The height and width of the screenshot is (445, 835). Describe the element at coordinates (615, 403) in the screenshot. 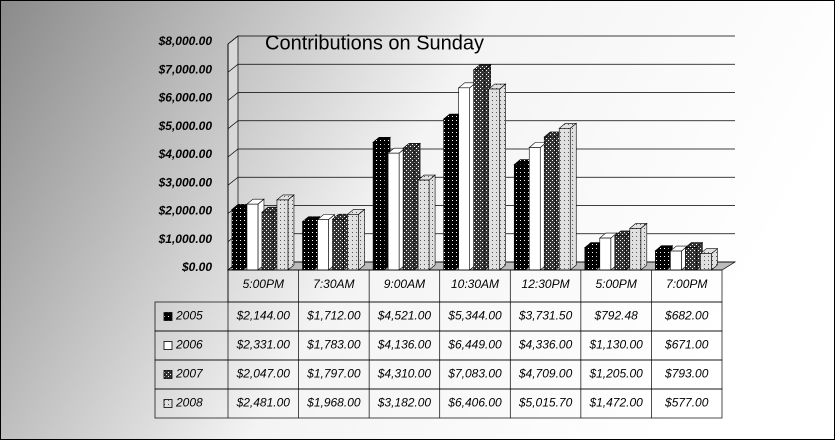

I see `data-label: $1,472.00` at that location.